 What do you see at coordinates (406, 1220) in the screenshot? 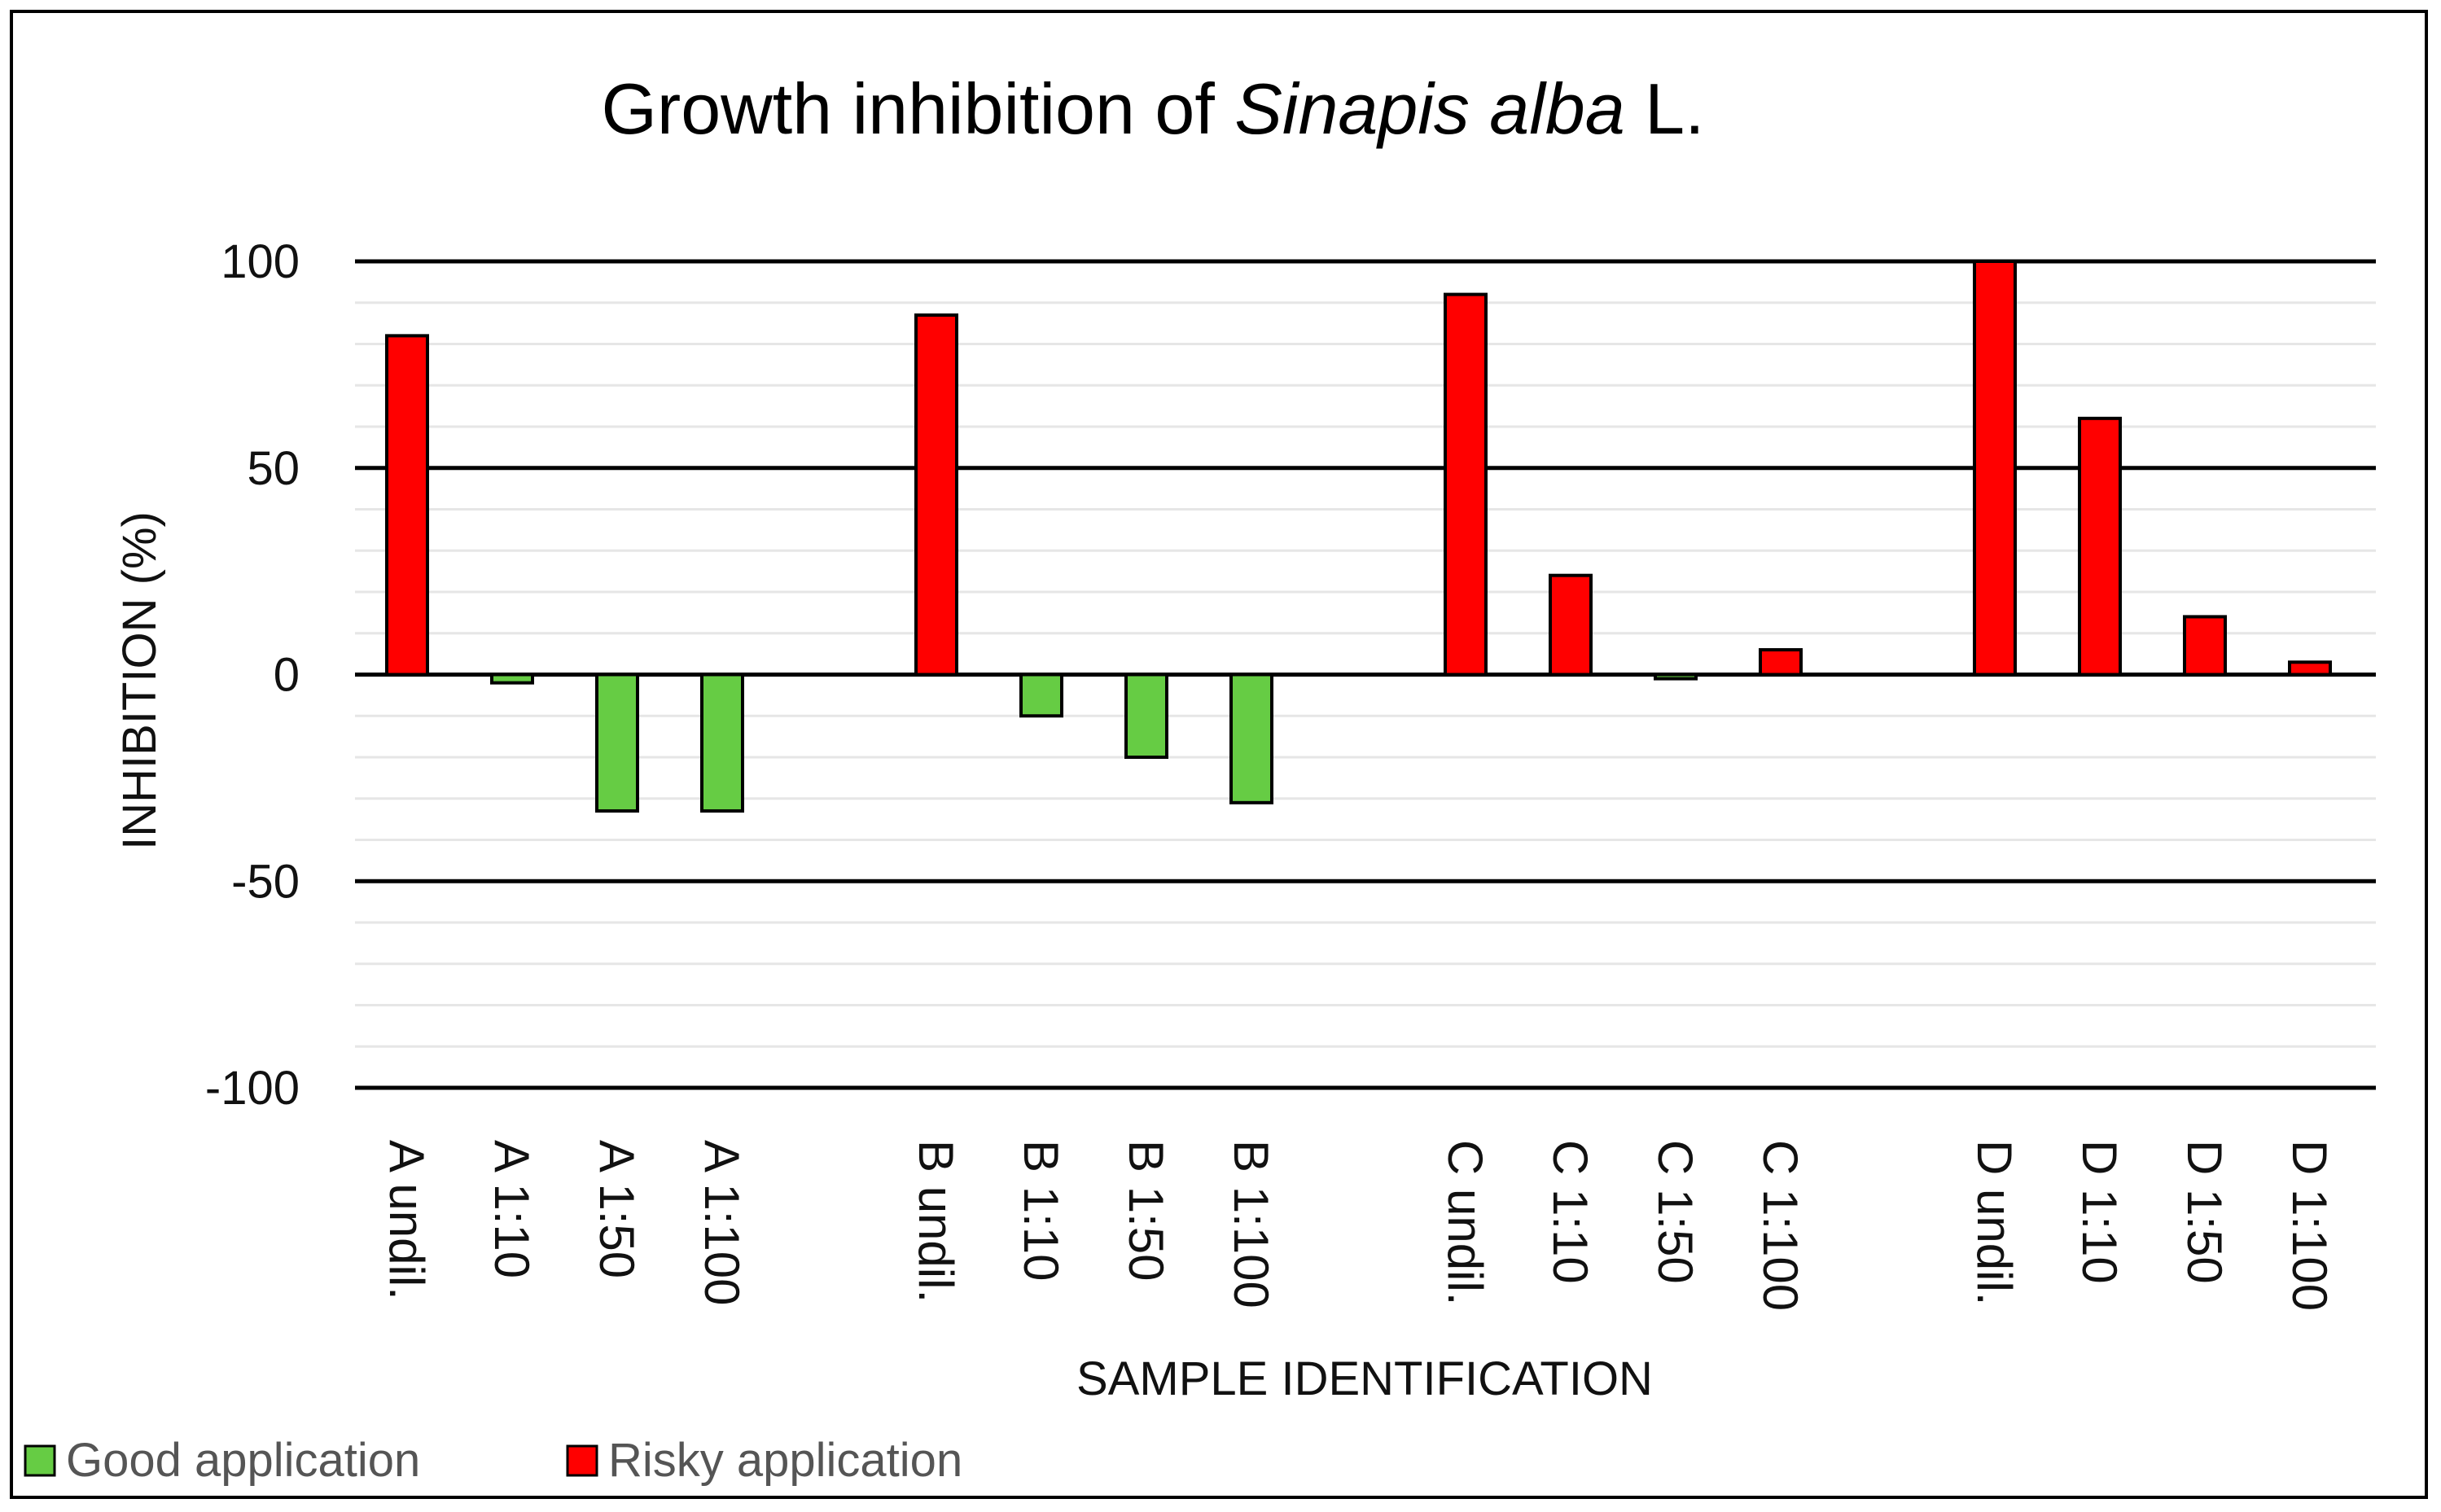
I see `x-tick-label: A undil.` at bounding box center [406, 1220].